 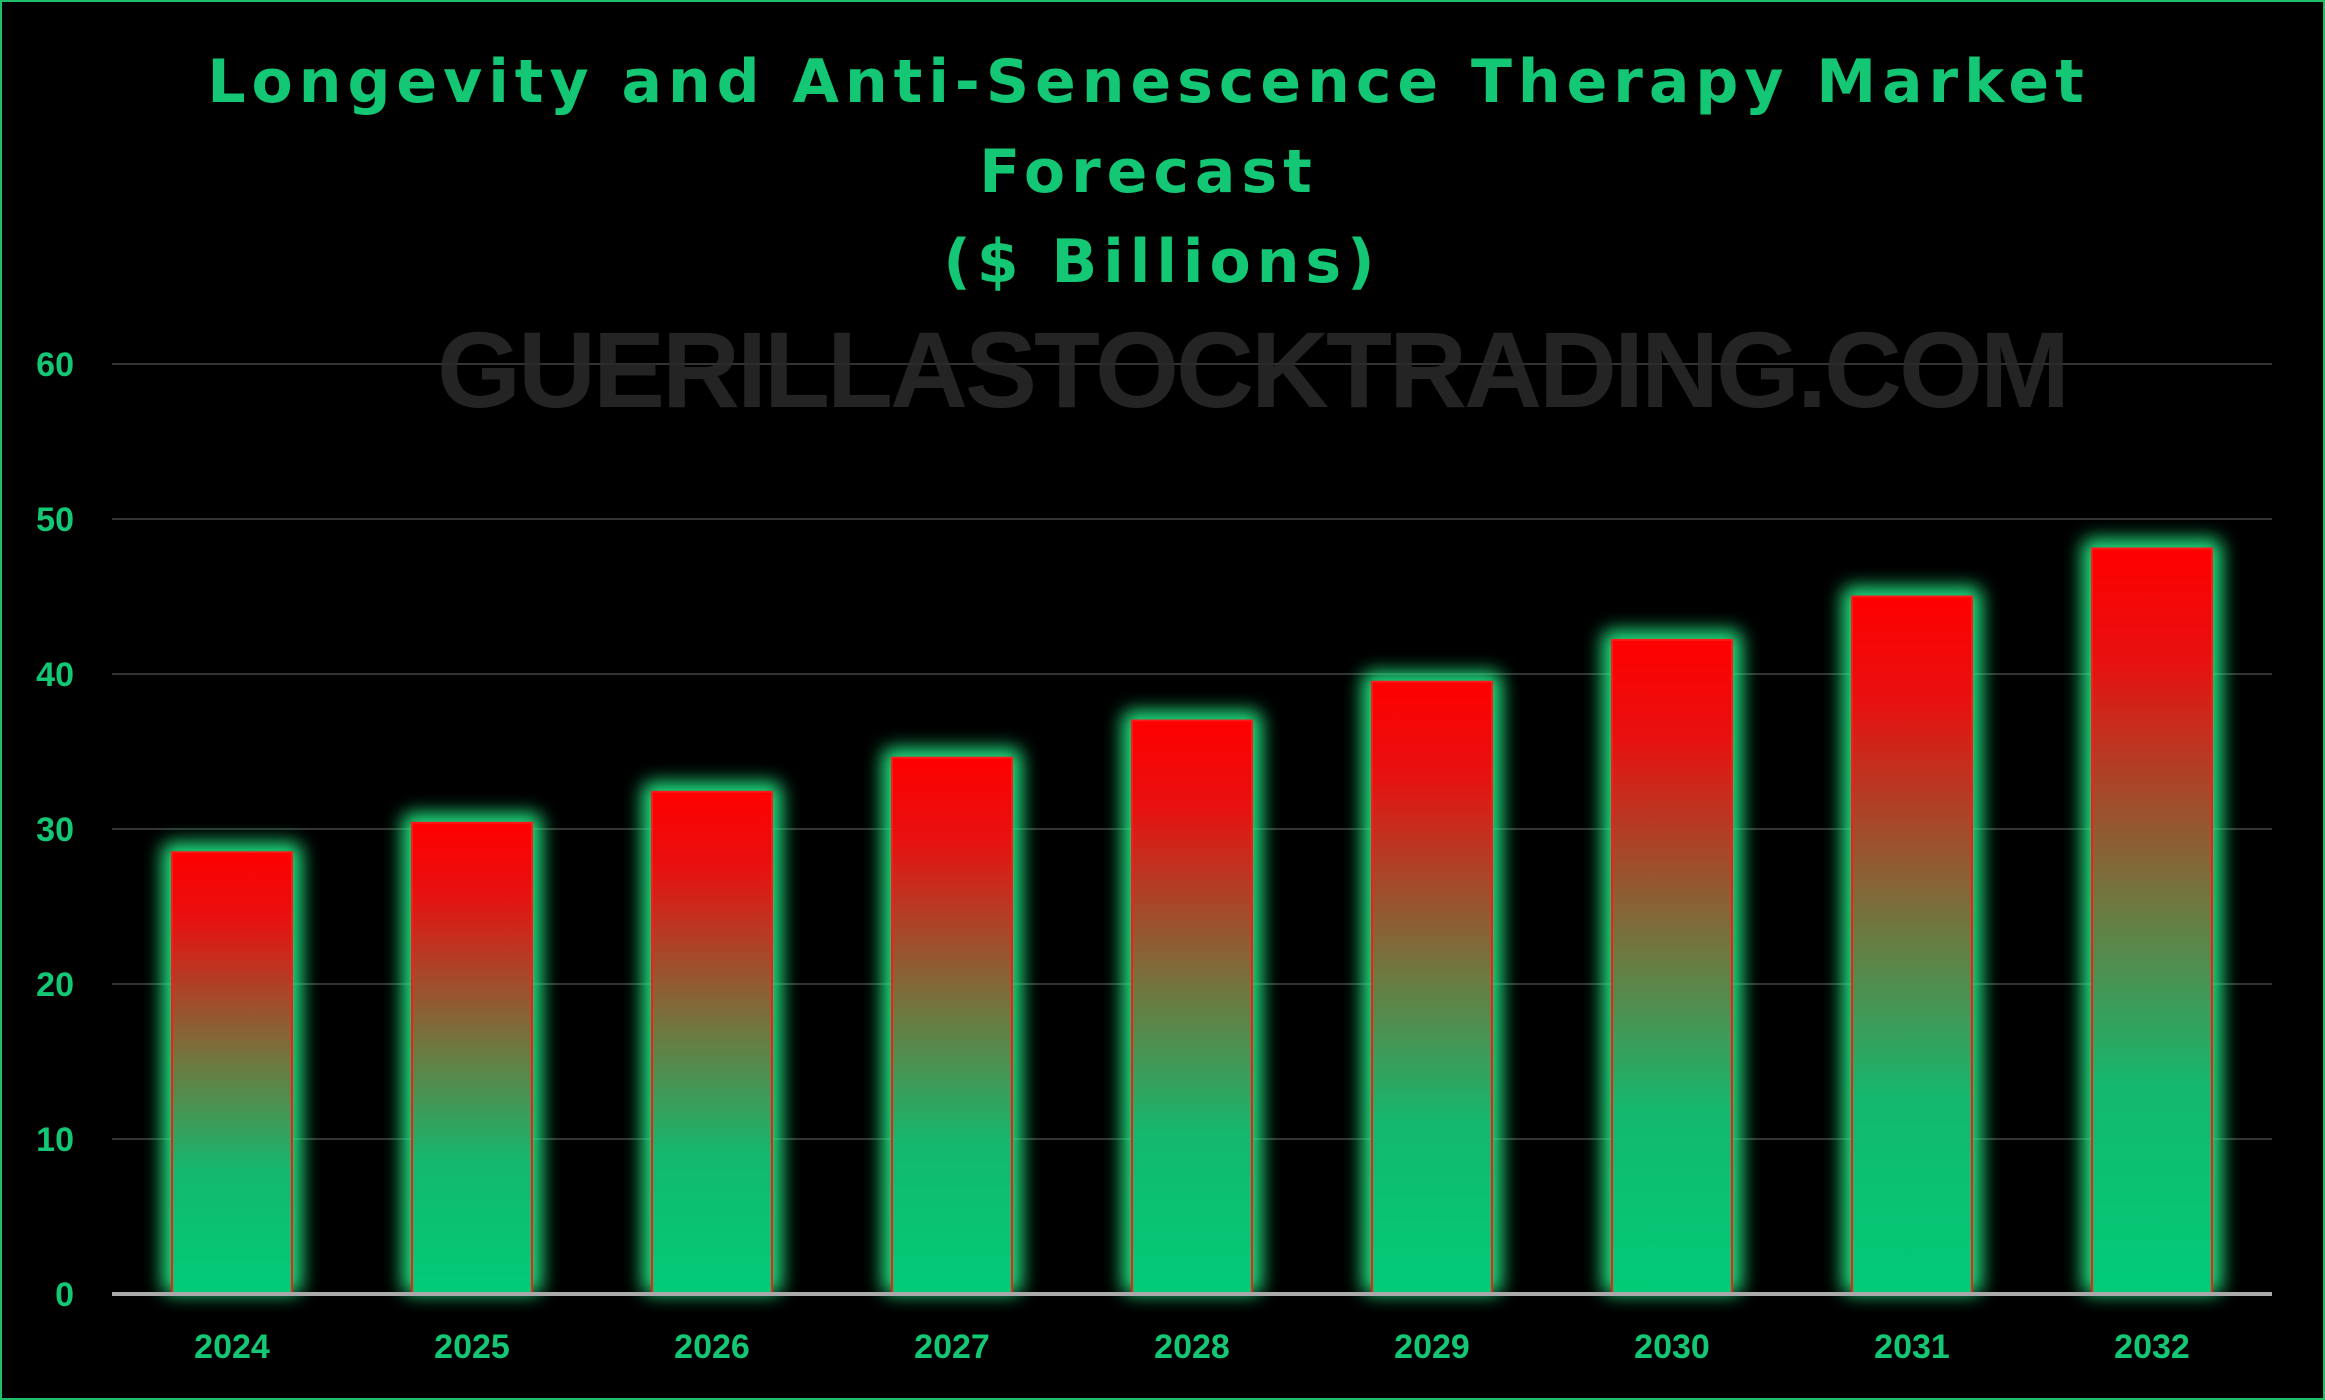 I want to click on y-tick-label: 60, so click(x=55, y=365).